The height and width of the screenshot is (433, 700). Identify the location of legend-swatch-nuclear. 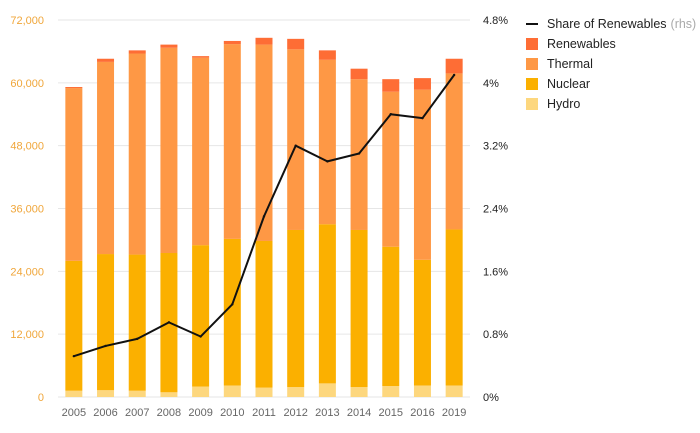
(532, 84).